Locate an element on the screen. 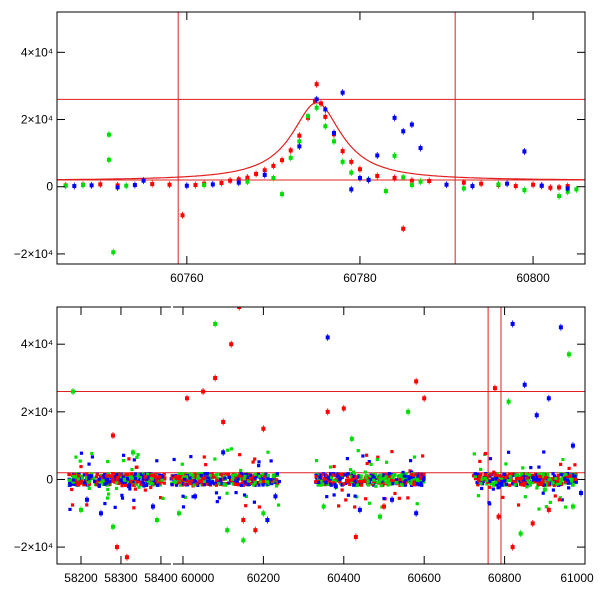 This screenshot has width=600, height=600. y-tick-label: 0 is located at coordinates (49, 187).